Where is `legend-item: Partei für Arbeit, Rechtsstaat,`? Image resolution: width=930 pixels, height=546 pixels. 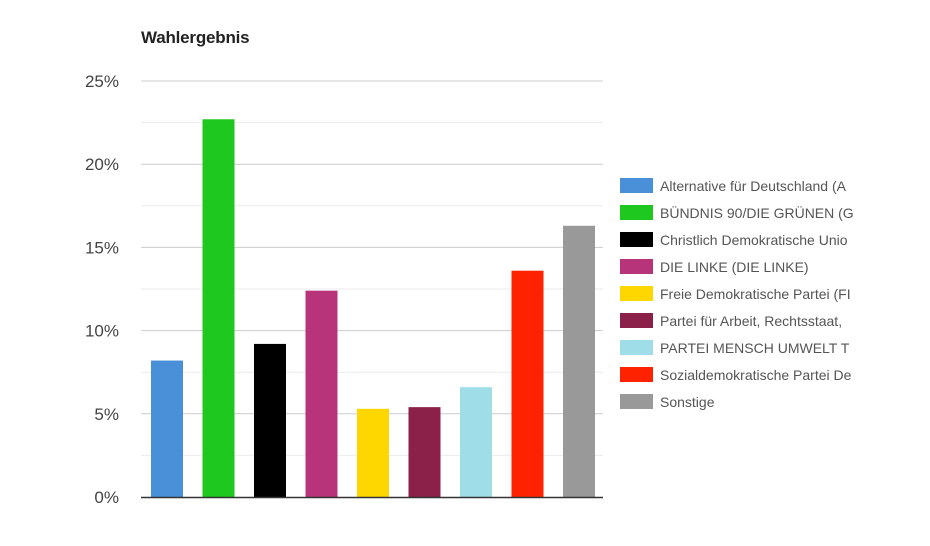 legend-item: Partei für Arbeit, Rechtsstaat, is located at coordinates (757, 320).